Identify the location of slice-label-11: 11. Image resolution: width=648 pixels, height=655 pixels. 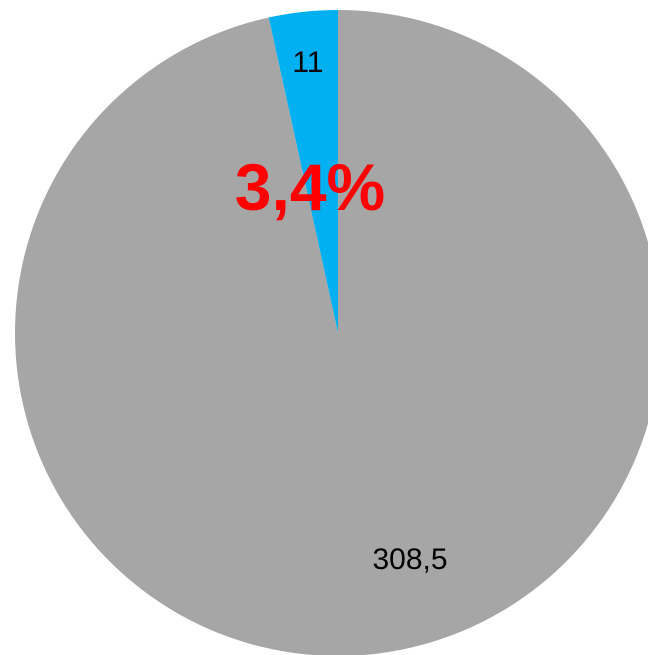
(307, 62).